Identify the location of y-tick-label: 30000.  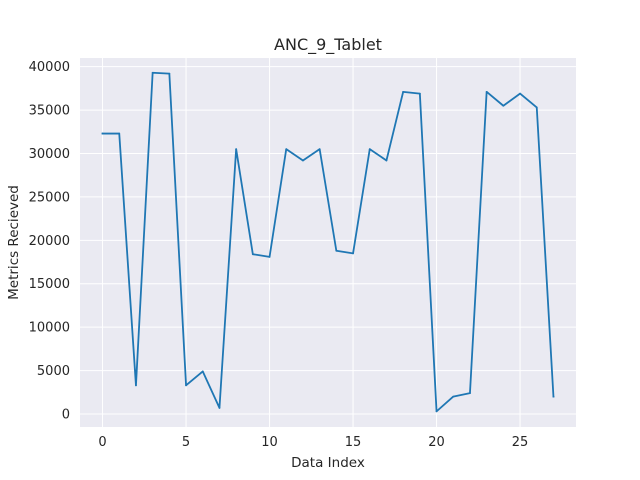
(49, 154).